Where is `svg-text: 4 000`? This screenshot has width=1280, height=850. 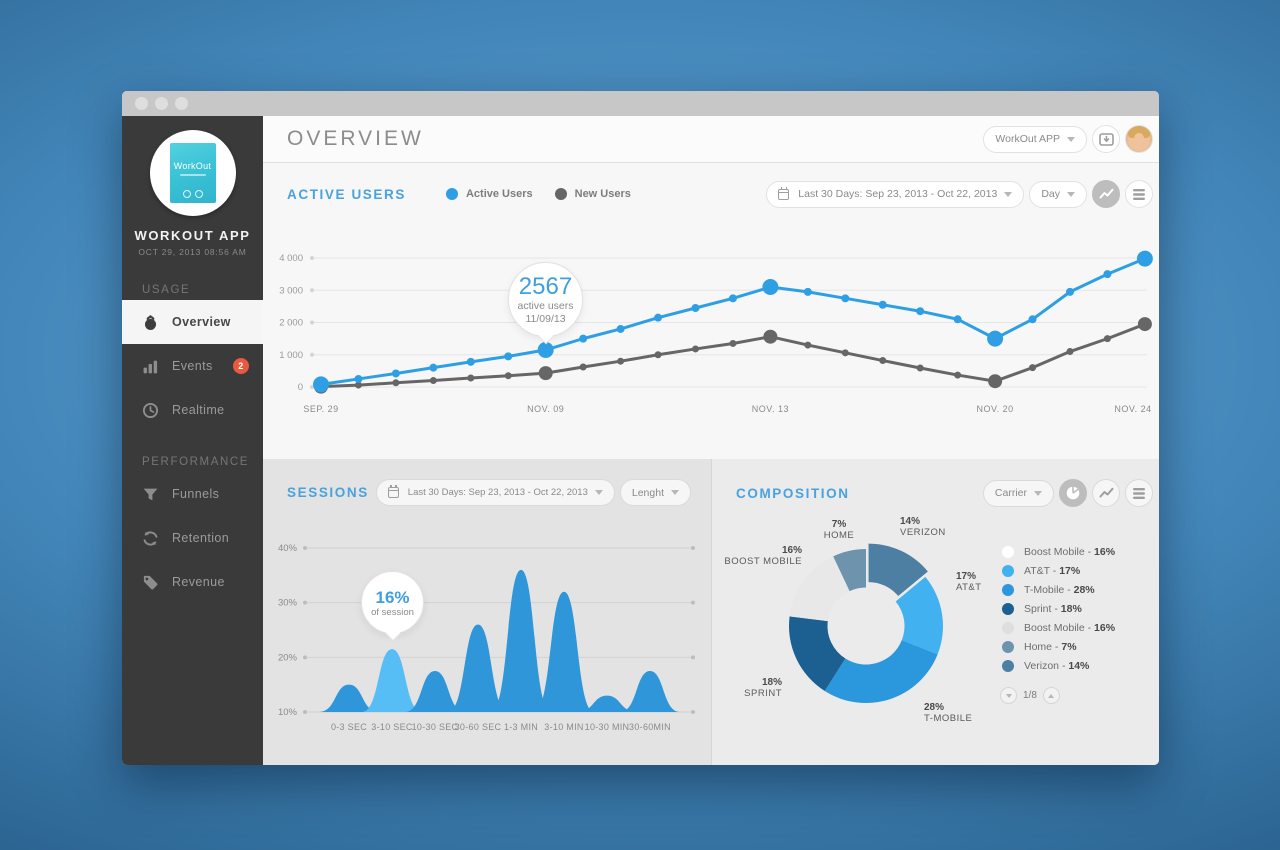
svg-text: 4 000 is located at coordinates (291, 258).